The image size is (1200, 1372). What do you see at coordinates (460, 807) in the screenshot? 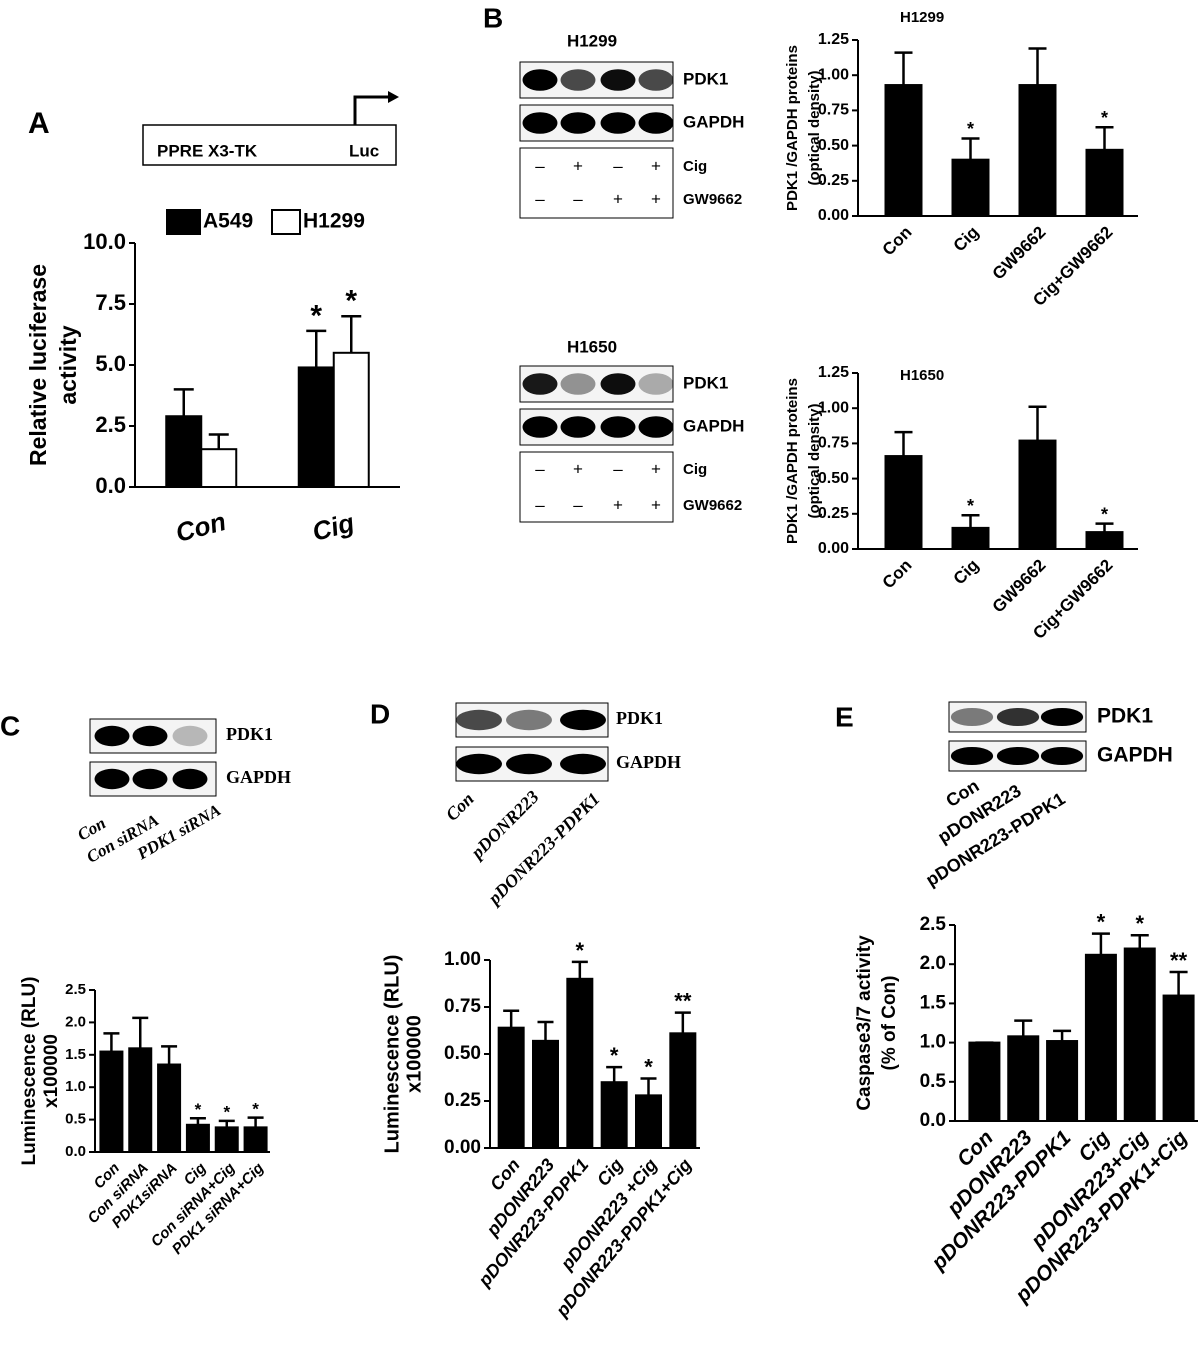
I see `lane-label: Con` at bounding box center [460, 807].